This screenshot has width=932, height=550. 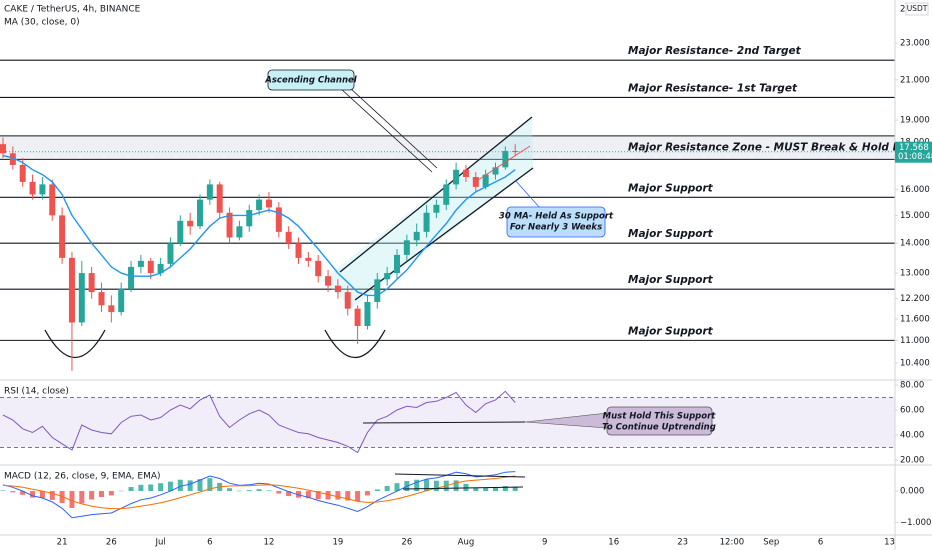 What do you see at coordinates (915, 216) in the screenshot?
I see `y-tick-label: 15.000` at bounding box center [915, 216].